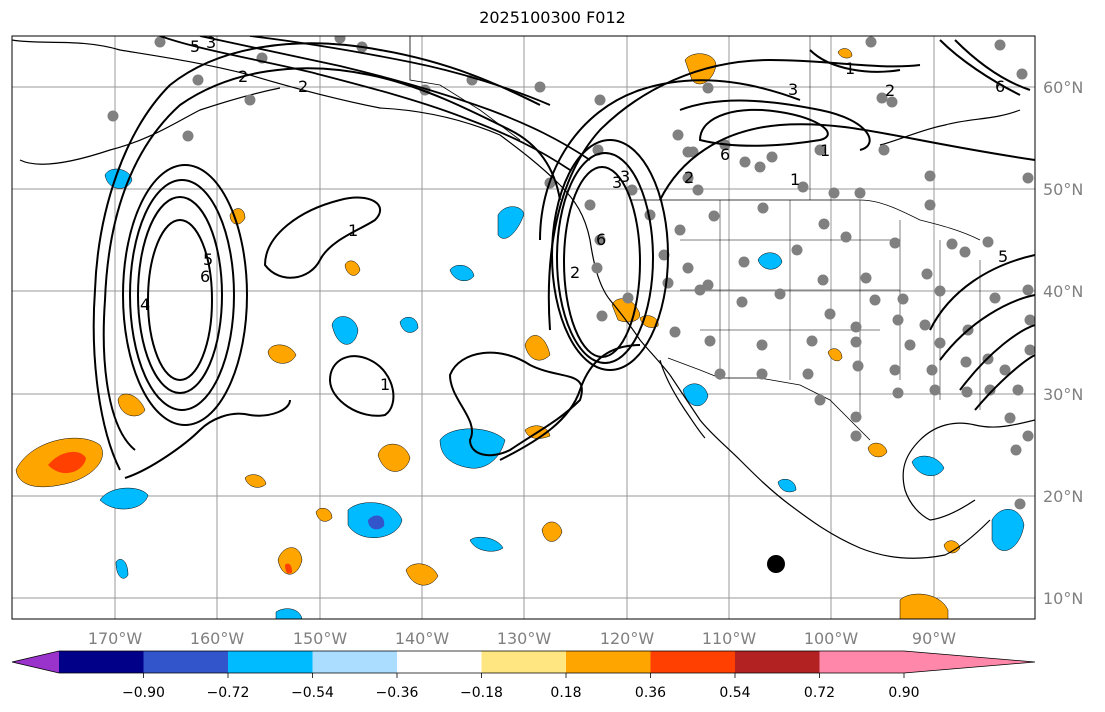 The image size is (1105, 712). Describe the element at coordinates (650, 693) in the screenshot. I see `colorbar-label: 0.36` at that location.